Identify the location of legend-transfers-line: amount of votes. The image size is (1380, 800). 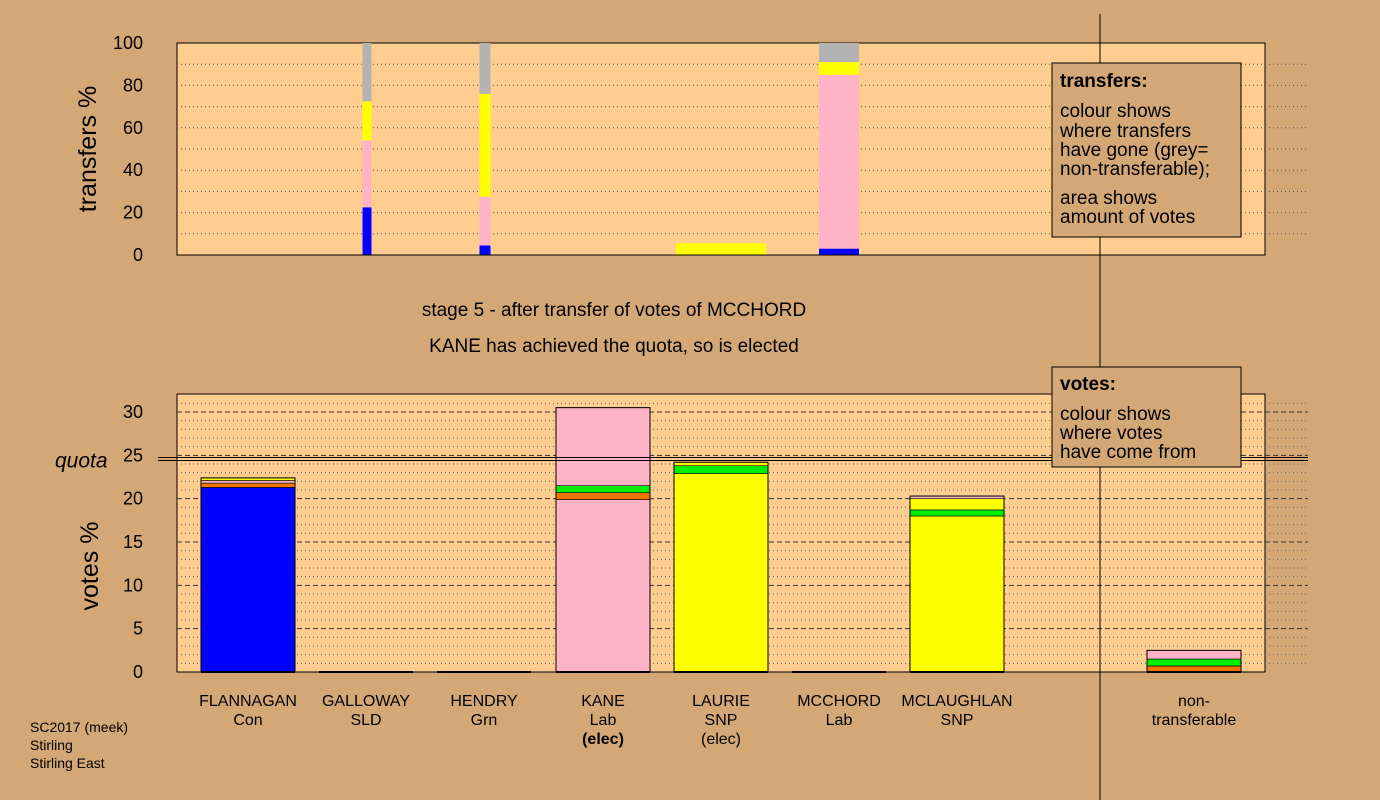
(1127, 217).